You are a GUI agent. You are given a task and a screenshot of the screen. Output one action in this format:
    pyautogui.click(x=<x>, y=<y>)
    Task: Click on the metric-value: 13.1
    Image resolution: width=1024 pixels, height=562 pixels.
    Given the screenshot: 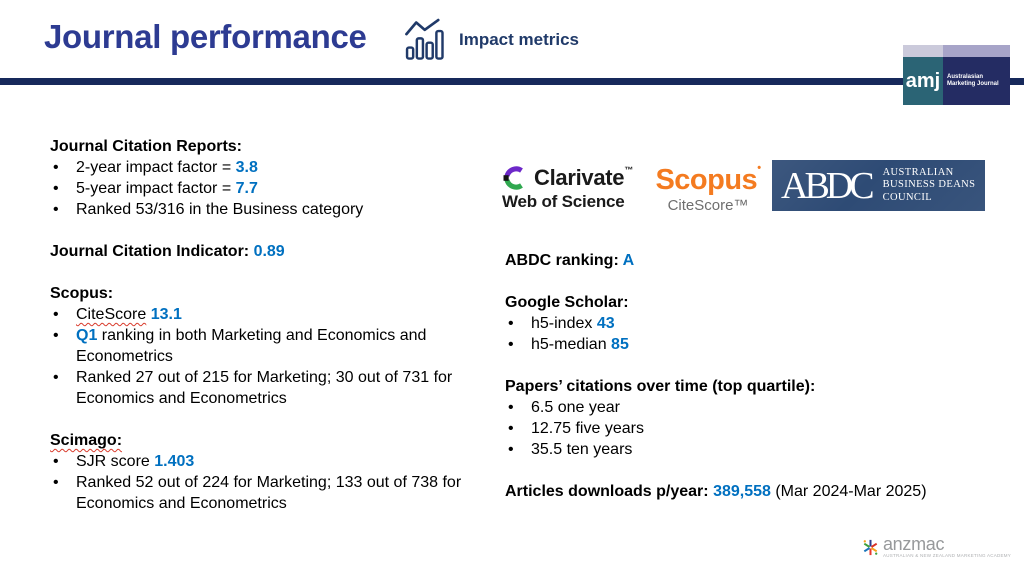 What is the action you would take?
    pyautogui.click(x=166, y=314)
    